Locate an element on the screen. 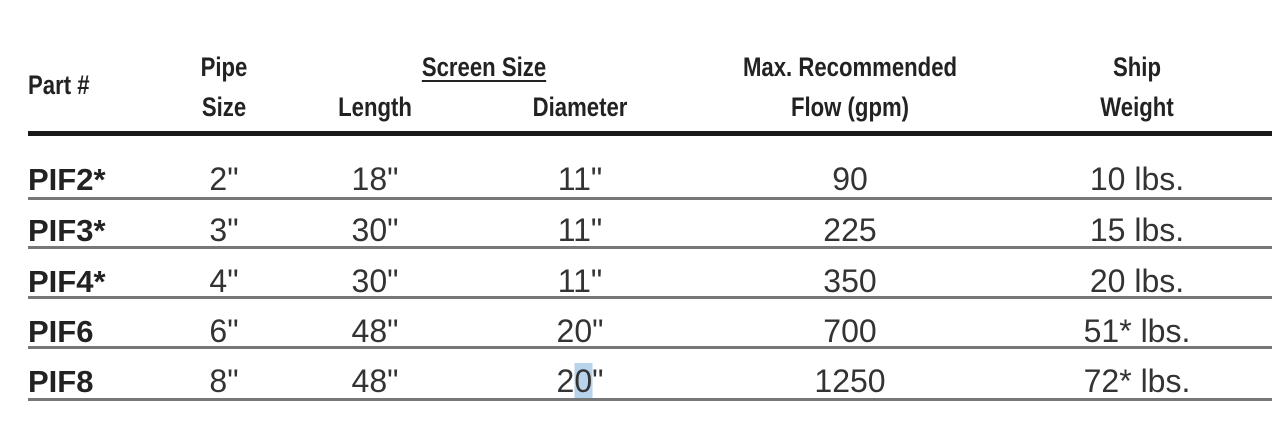 The height and width of the screenshot is (432, 1280). cell-part: PIF4* is located at coordinates (67, 281).